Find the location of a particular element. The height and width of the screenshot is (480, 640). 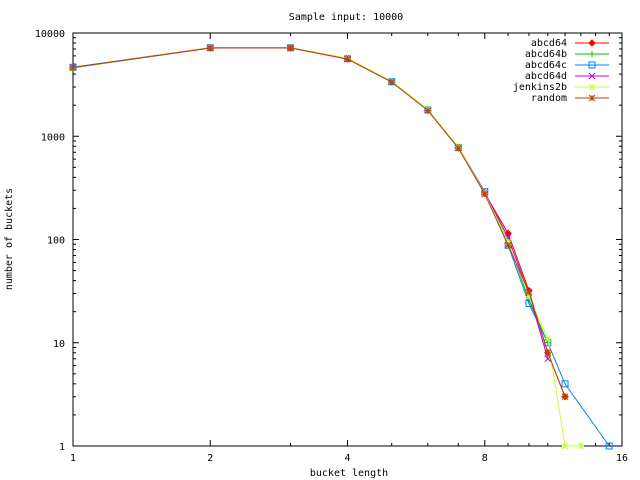

x-tick-label: 2 is located at coordinates (210, 458).